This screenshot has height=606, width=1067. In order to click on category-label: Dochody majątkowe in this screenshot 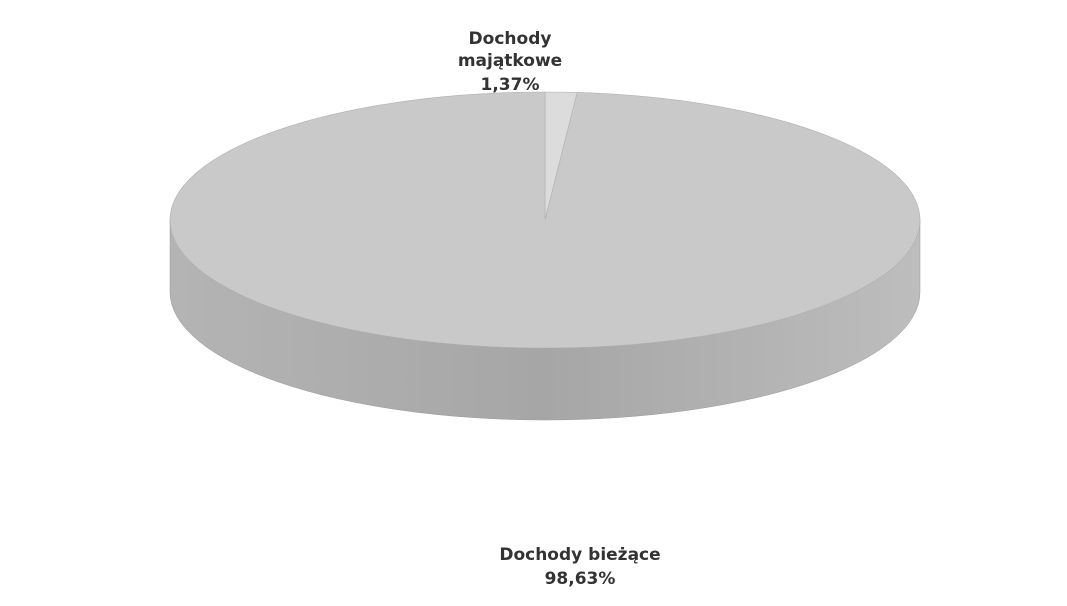, I will do `click(510, 50)`.